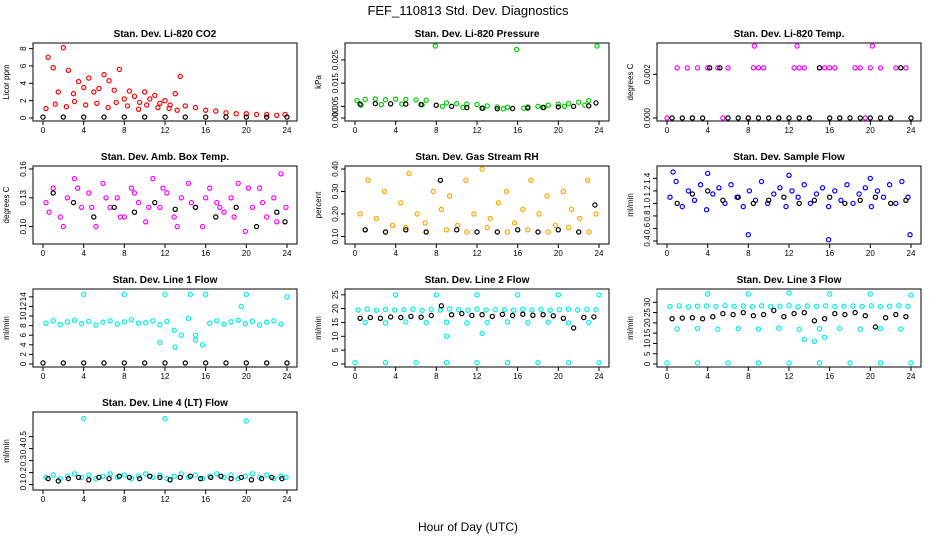 Image resolution: width=936 pixels, height=540 pixels. Describe the element at coordinates (789, 34) in the screenshot. I see `panel-title: Stan. Dev. Li-820 Temp.` at that location.